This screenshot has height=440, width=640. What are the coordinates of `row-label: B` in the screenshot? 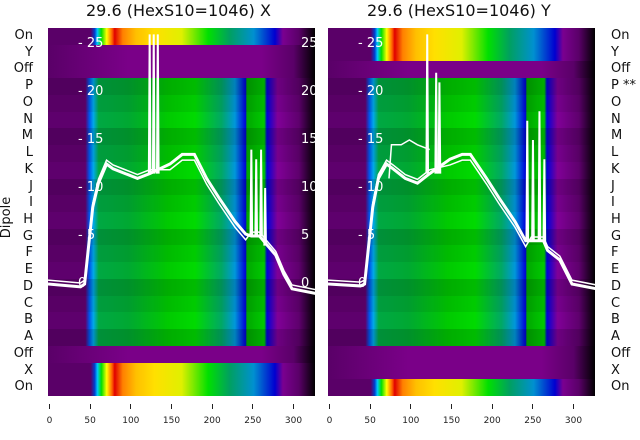 It's located at (28, 320).